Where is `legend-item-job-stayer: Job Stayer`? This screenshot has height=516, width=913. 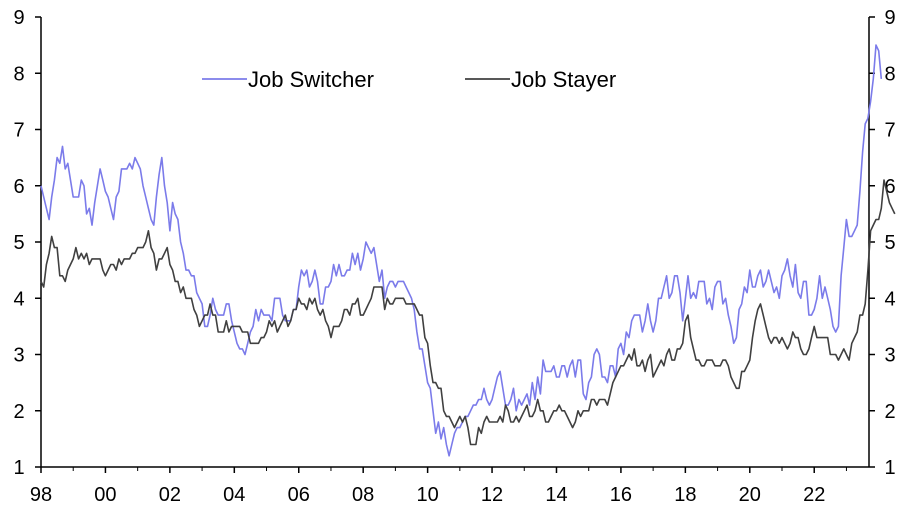
legend-item-job-stayer: Job Stayer is located at coordinates (540, 79).